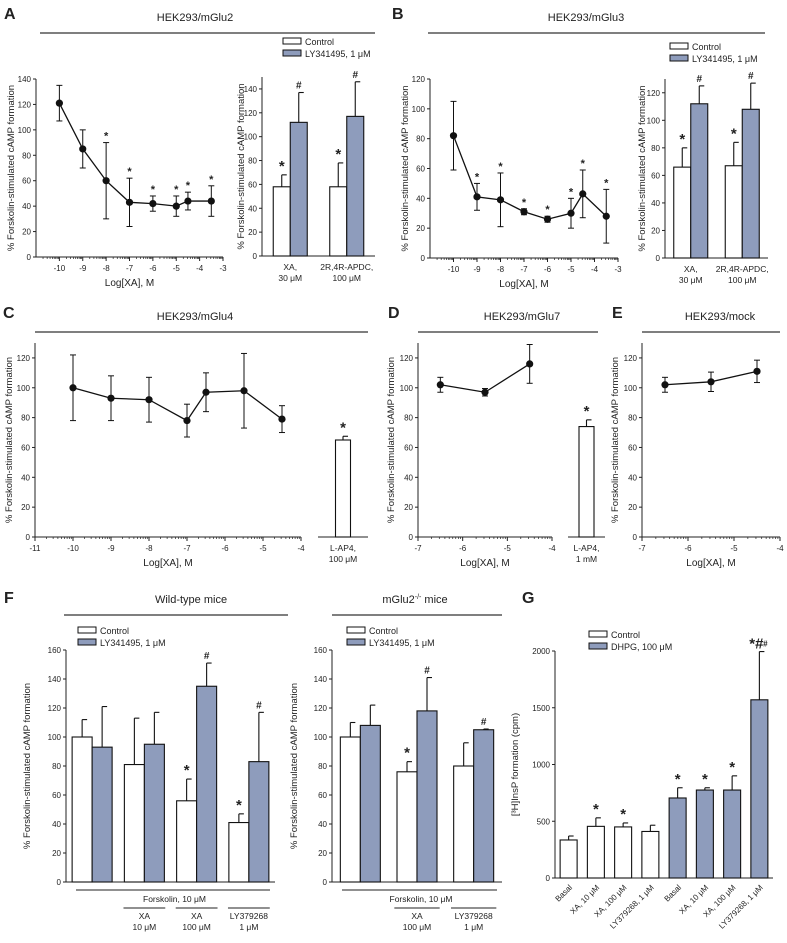 The height and width of the screenshot is (943, 787). Describe the element at coordinates (473, 927) in the screenshot. I see `category-label: 1 μM` at that location.